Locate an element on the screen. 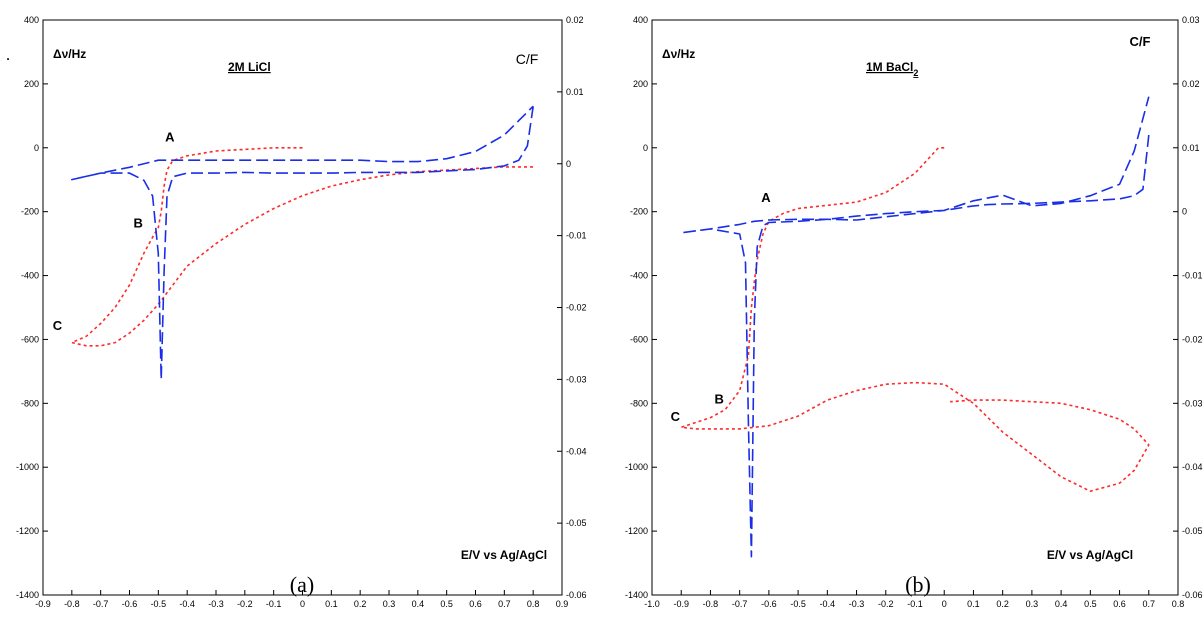 Image resolution: width=1203 pixels, height=620 pixels. y2-tick-label-a: 0 is located at coordinates (568, 164).